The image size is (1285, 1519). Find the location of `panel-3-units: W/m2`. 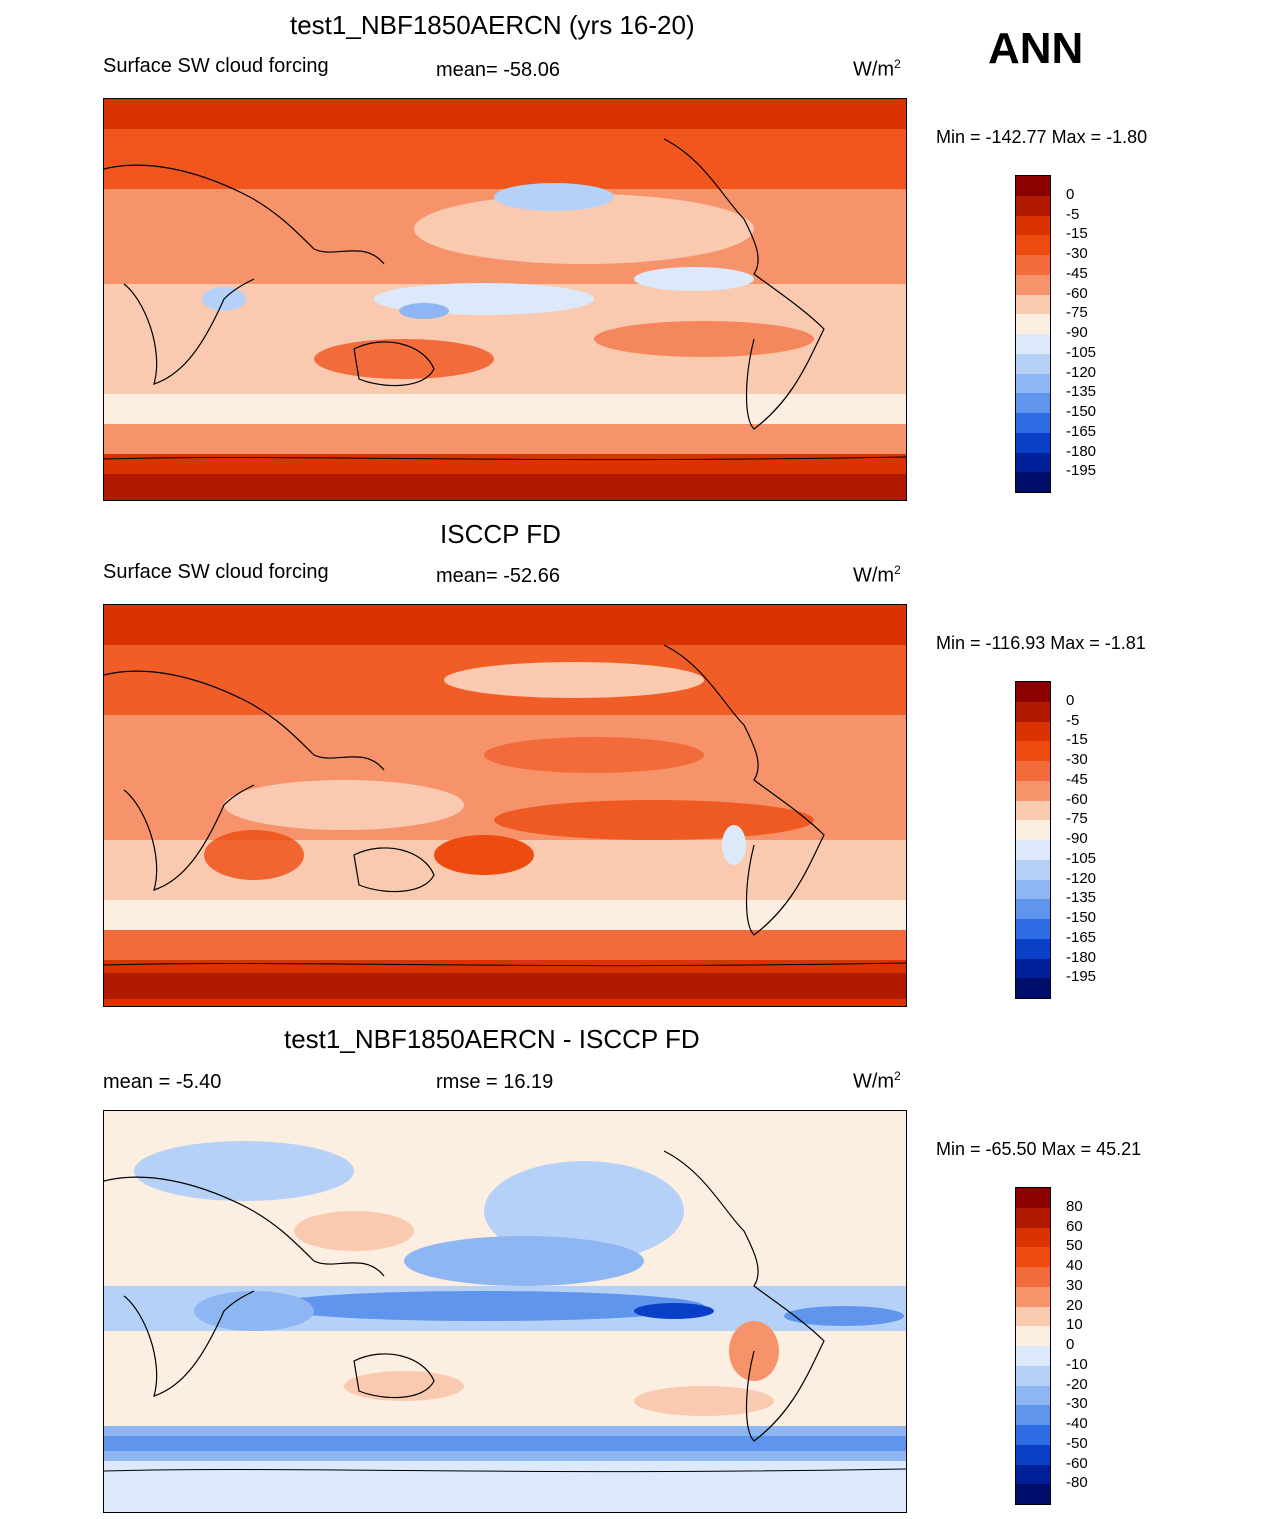

panel-3-units: W/m2 is located at coordinates (877, 1081).